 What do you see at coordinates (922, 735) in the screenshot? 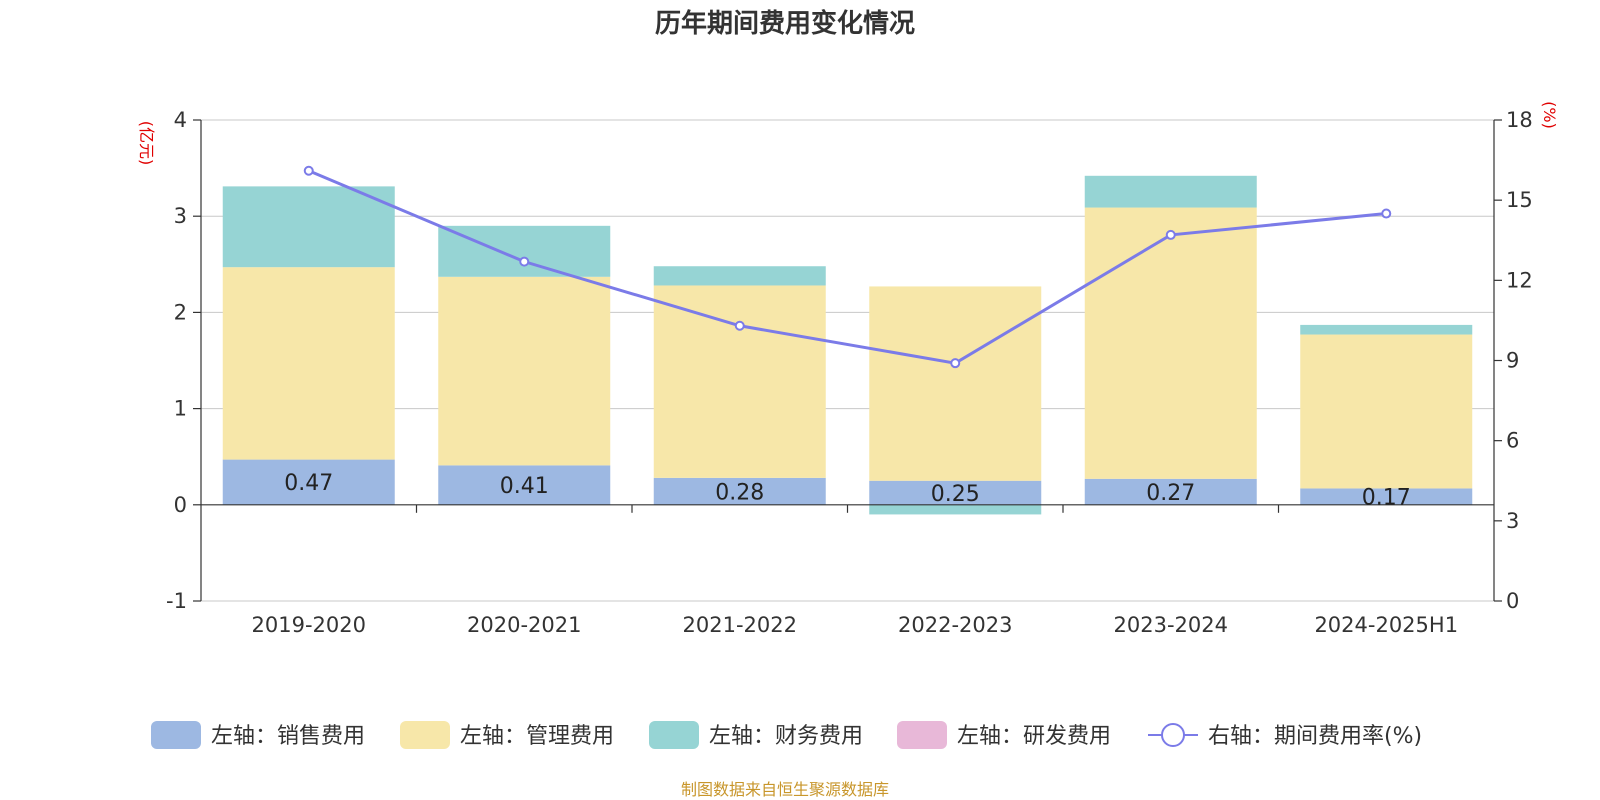
I see `legend-swatch-rnd` at bounding box center [922, 735].